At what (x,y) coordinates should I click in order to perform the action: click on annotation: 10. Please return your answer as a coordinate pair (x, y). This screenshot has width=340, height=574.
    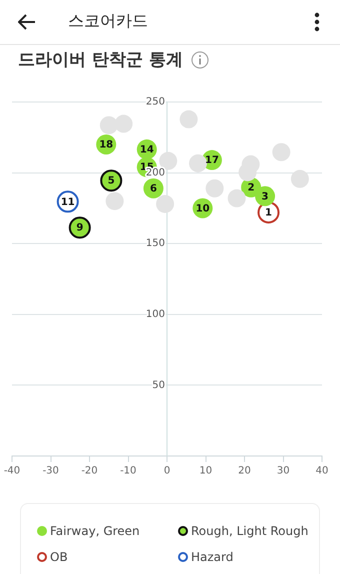
    Looking at the image, I should click on (203, 208).